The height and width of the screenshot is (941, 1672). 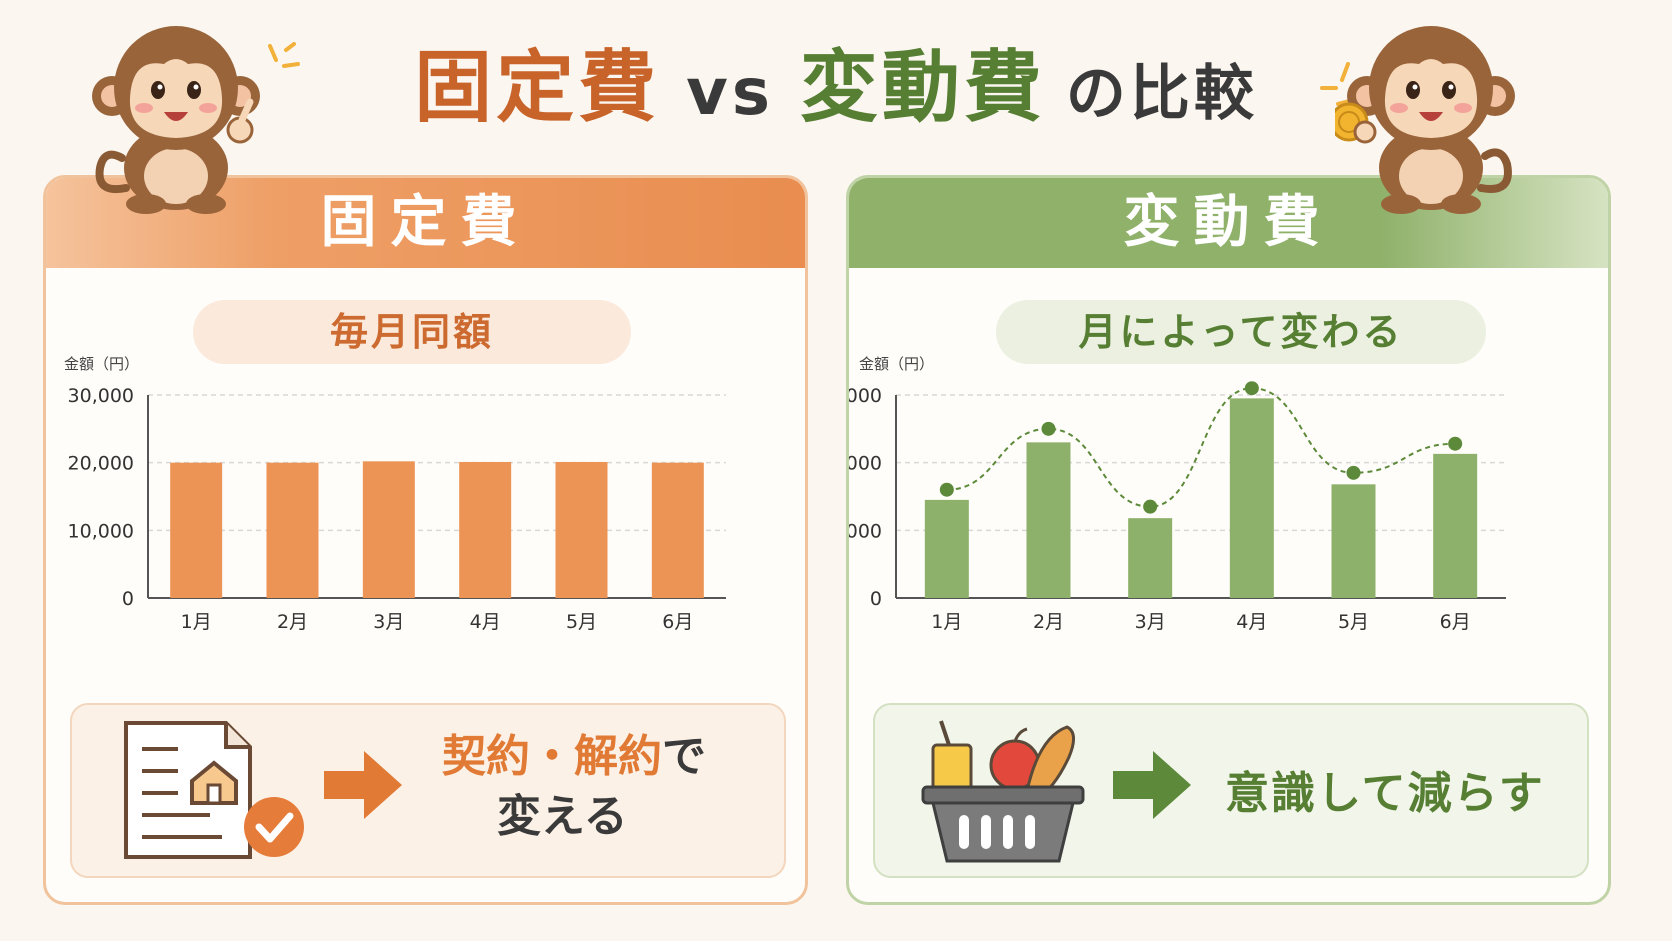 What do you see at coordinates (101, 464) in the screenshot?
I see `fixed-chart-ytick-label: 20,000` at bounding box center [101, 464].